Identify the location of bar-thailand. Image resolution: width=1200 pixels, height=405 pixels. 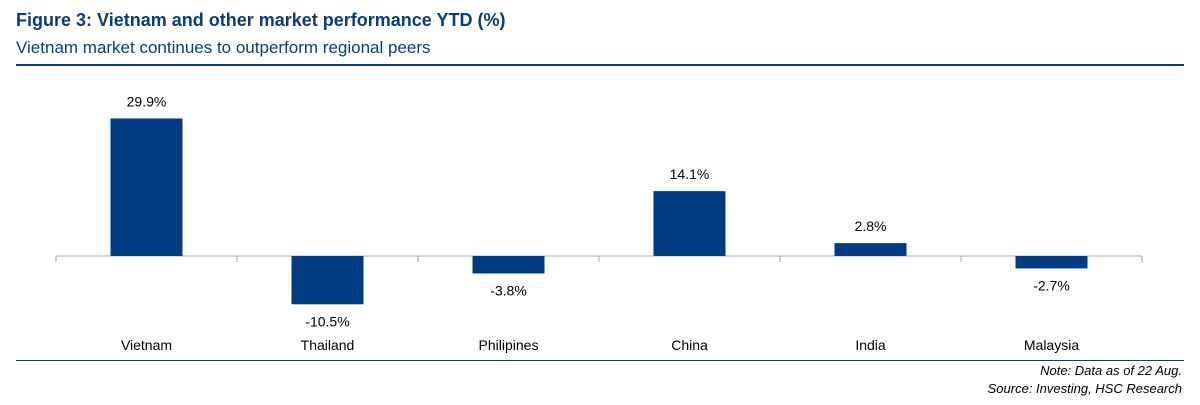
(327, 280).